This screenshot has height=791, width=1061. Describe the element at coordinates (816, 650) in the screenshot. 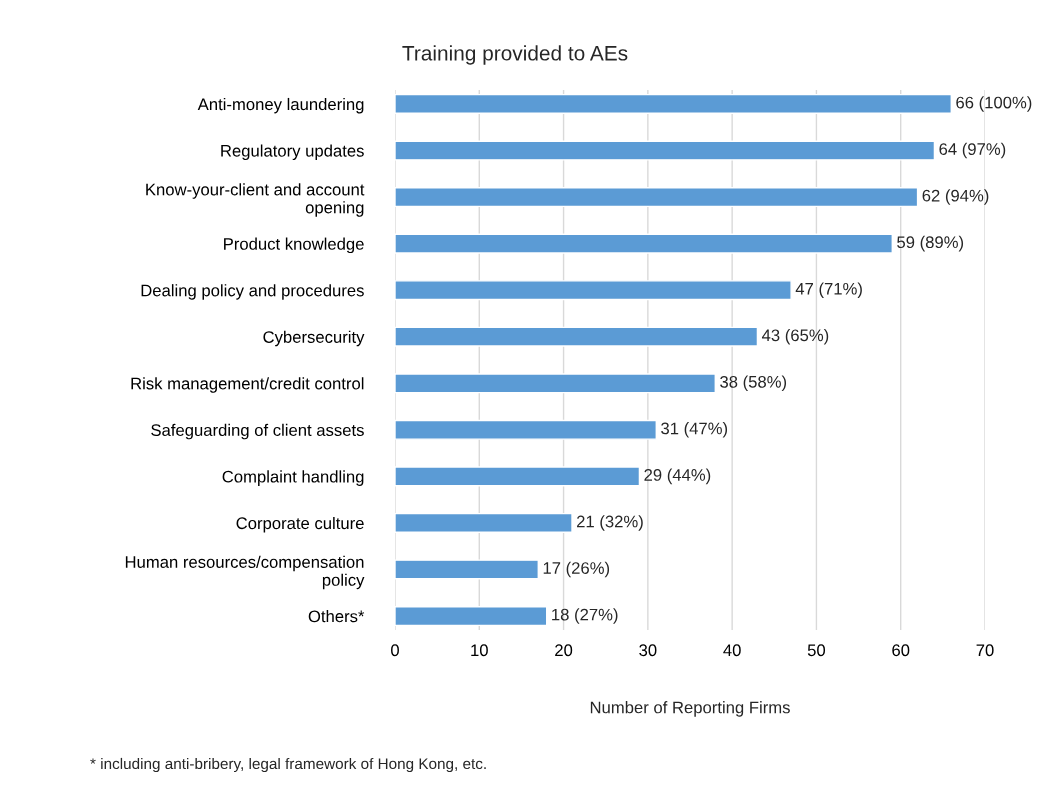

I see `x-tick-label: 50` at that location.